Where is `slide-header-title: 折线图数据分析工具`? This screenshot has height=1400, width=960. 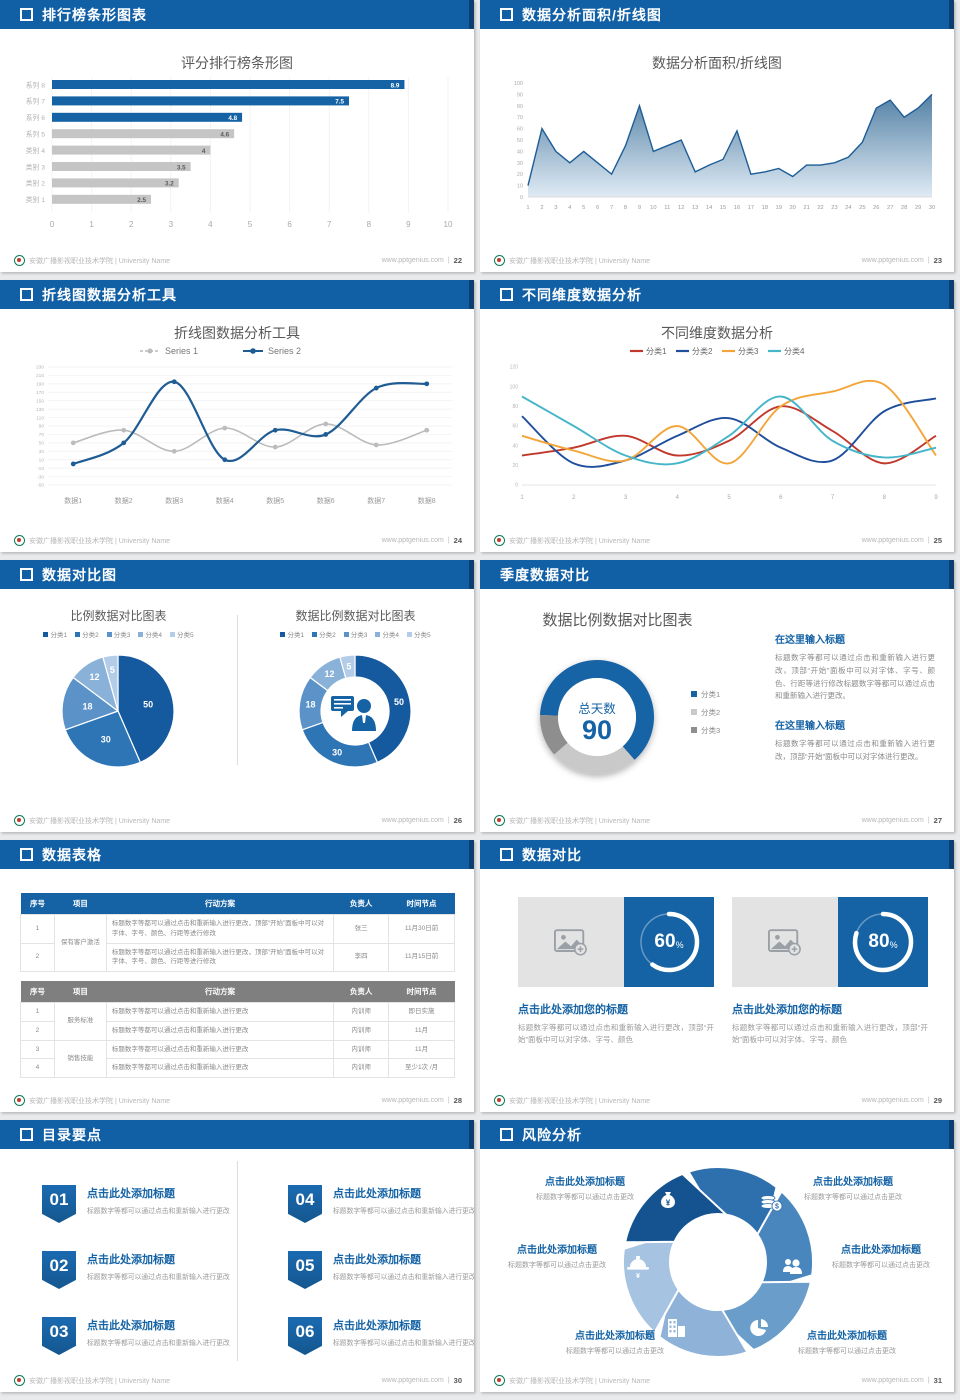
slide-header-title: 折线图数据分析工具 is located at coordinates (109, 294).